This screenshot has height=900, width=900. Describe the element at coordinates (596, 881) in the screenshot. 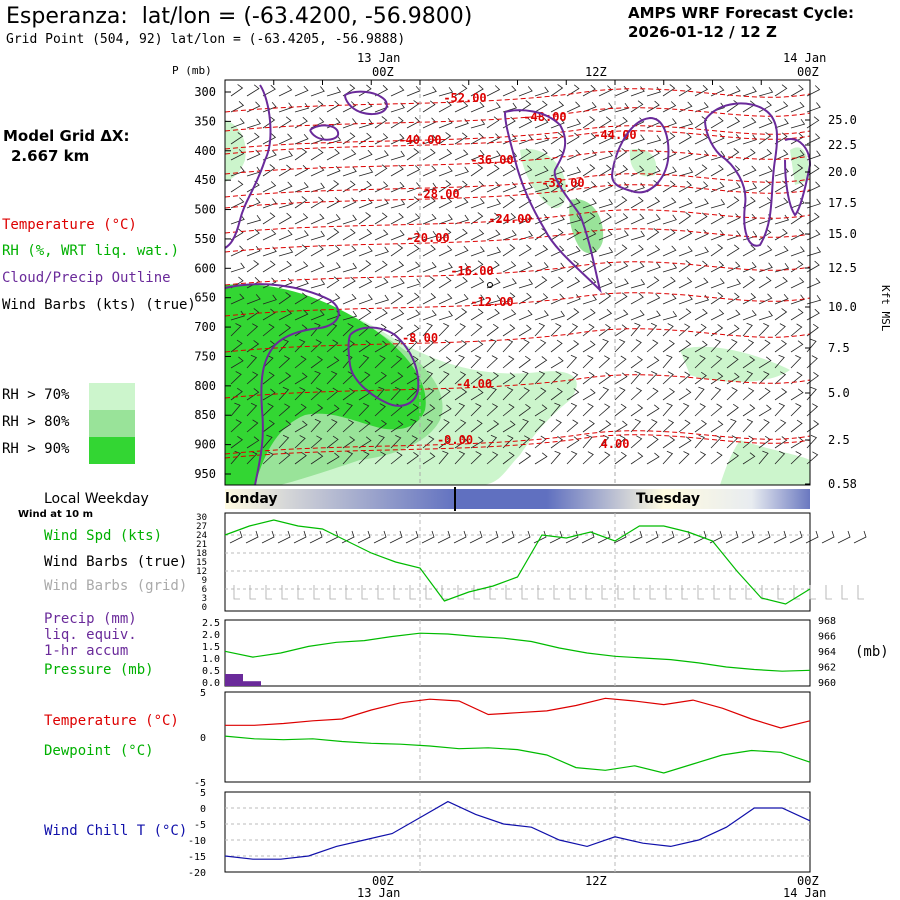

I see `bottom-hour-12z: 12Z` at that location.